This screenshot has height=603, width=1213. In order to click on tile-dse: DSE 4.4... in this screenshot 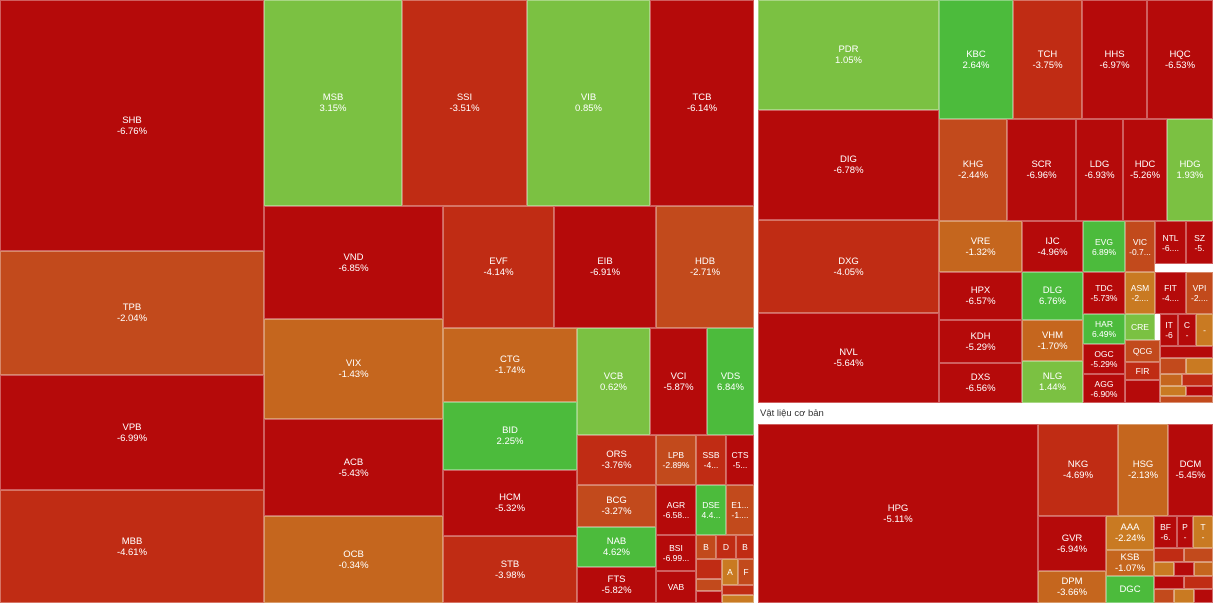, I will do `click(711, 510)`.